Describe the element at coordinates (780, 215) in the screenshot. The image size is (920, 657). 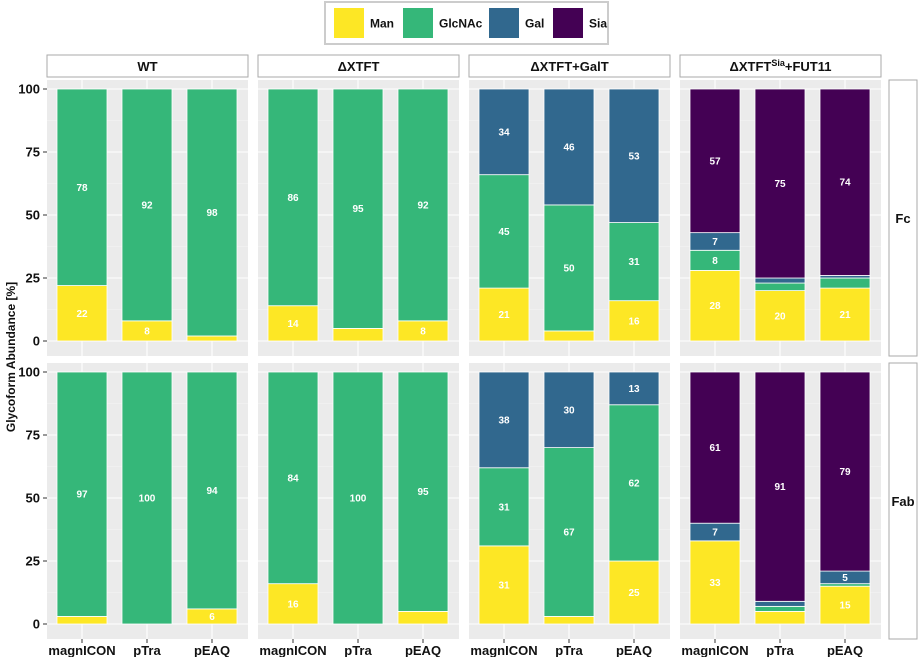
I see `bars-r0-c3: 28 8 7 57 20 75 21 74` at that location.